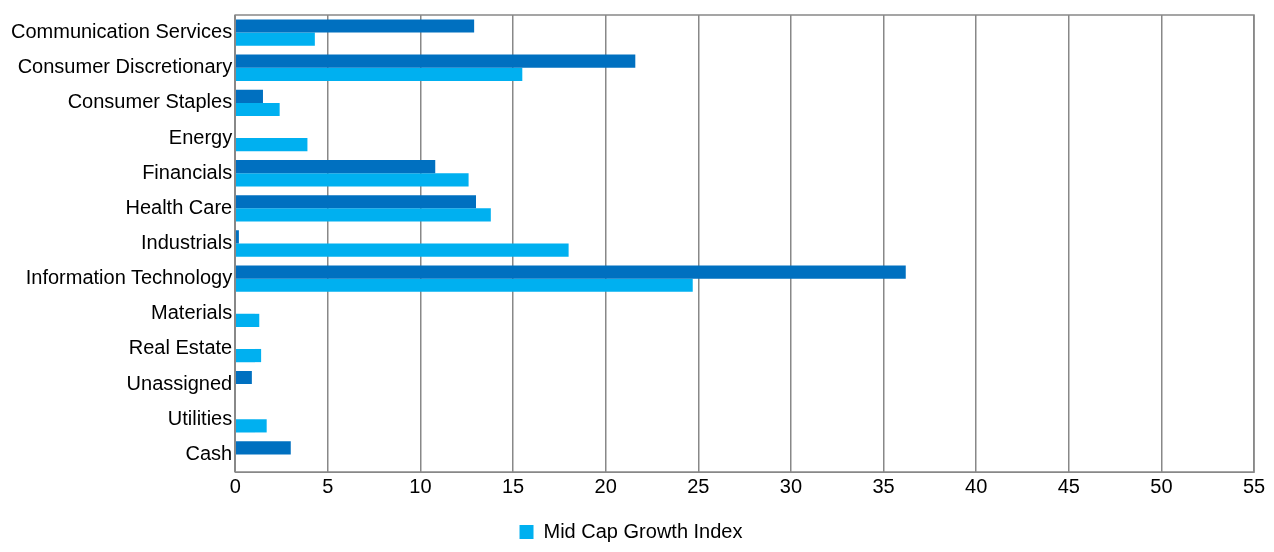  What do you see at coordinates (180, 347) in the screenshot?
I see `y-tick-label: Real Estate` at bounding box center [180, 347].